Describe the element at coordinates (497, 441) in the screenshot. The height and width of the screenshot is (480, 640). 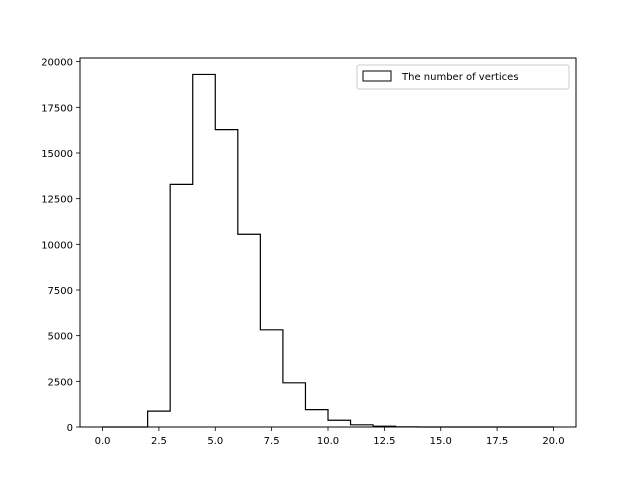
I see `x-tick-label: 17.5` at that location.